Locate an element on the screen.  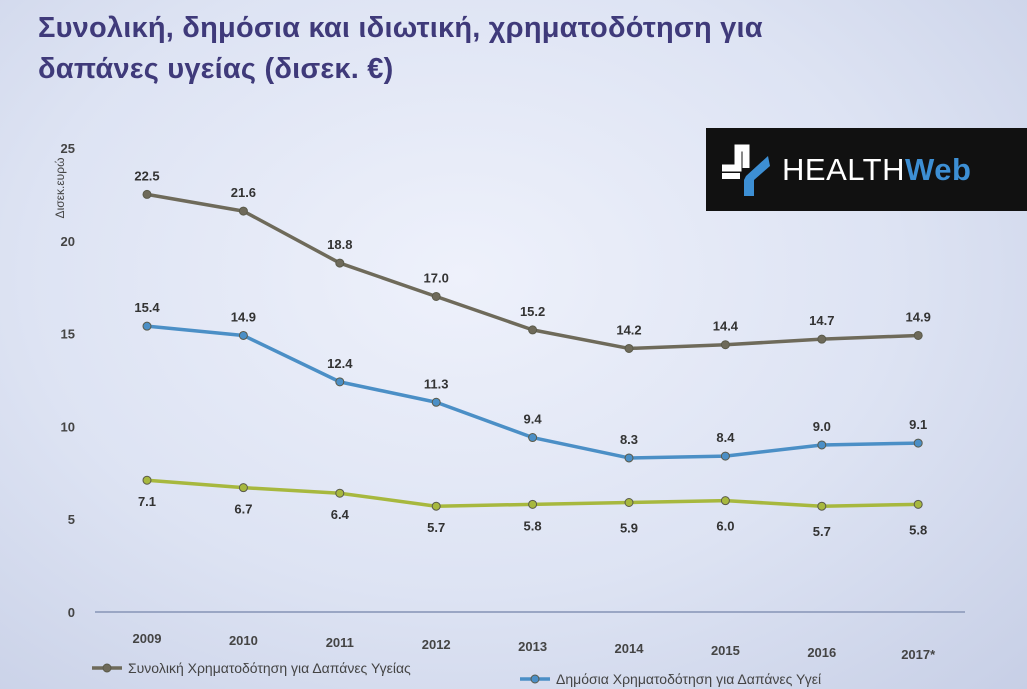
y-tick-label: 20 is located at coordinates (68, 241).